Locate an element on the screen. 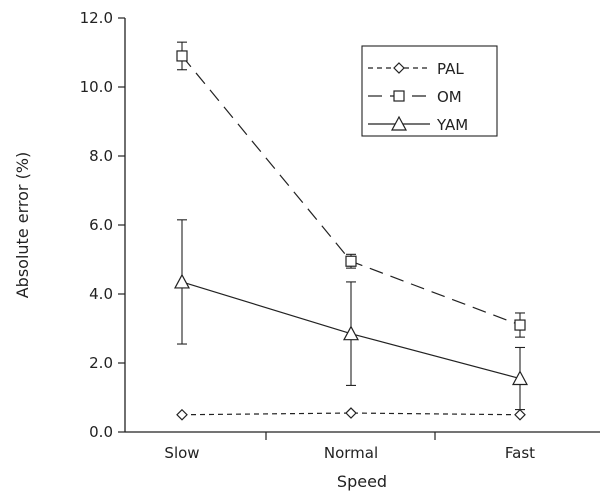  legend-label-pal: PAL is located at coordinates (450, 69).